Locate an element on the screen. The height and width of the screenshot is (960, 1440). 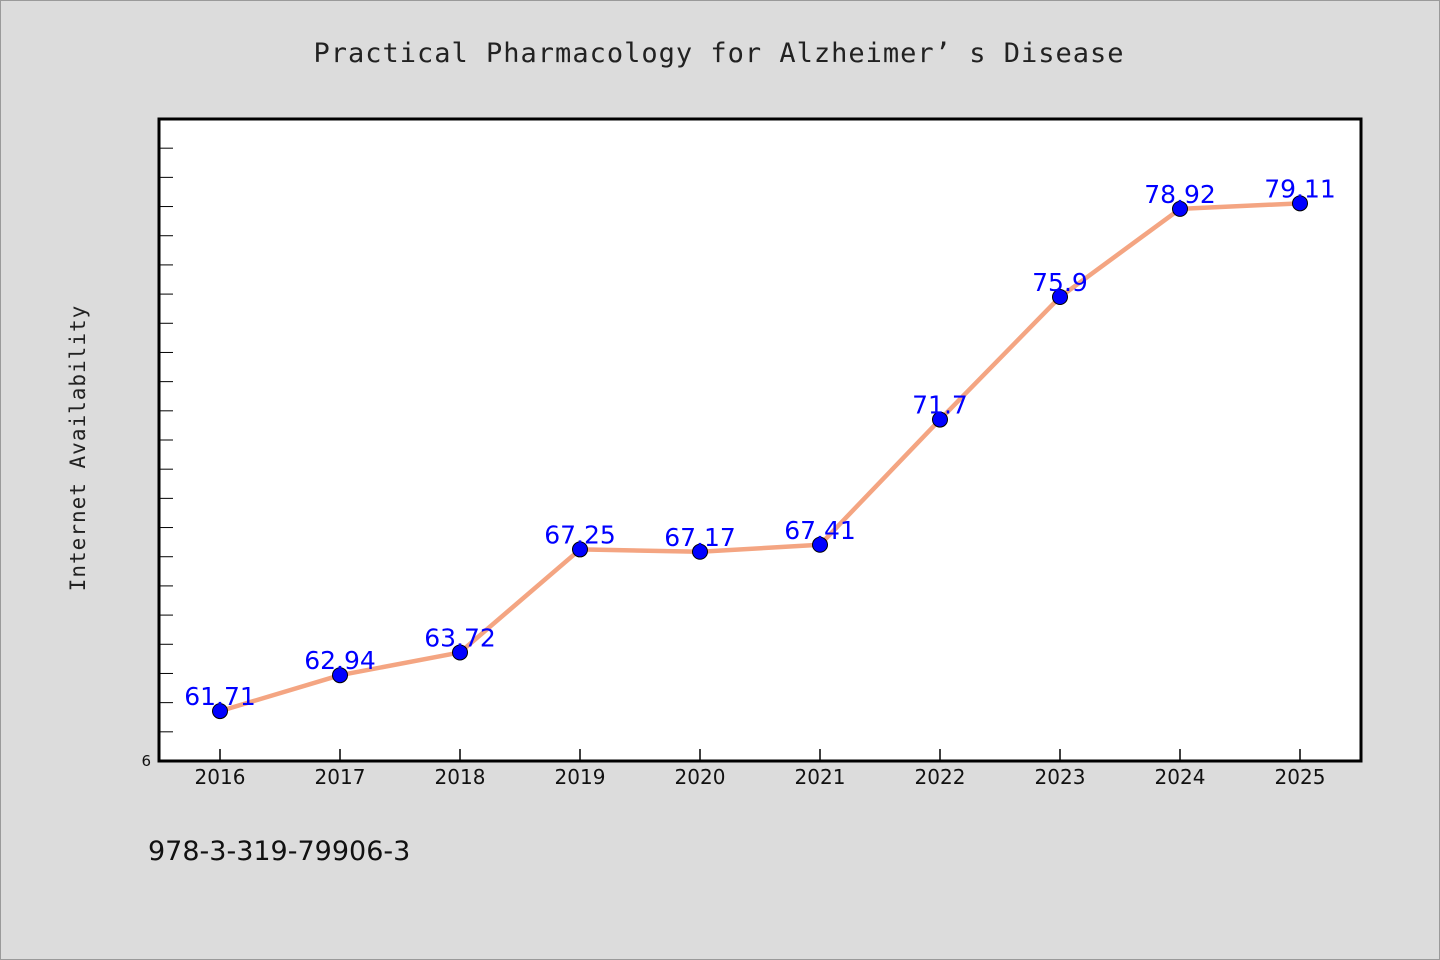
isbn-footer: 978-3-319-79906-3 is located at coordinates (279, 851).